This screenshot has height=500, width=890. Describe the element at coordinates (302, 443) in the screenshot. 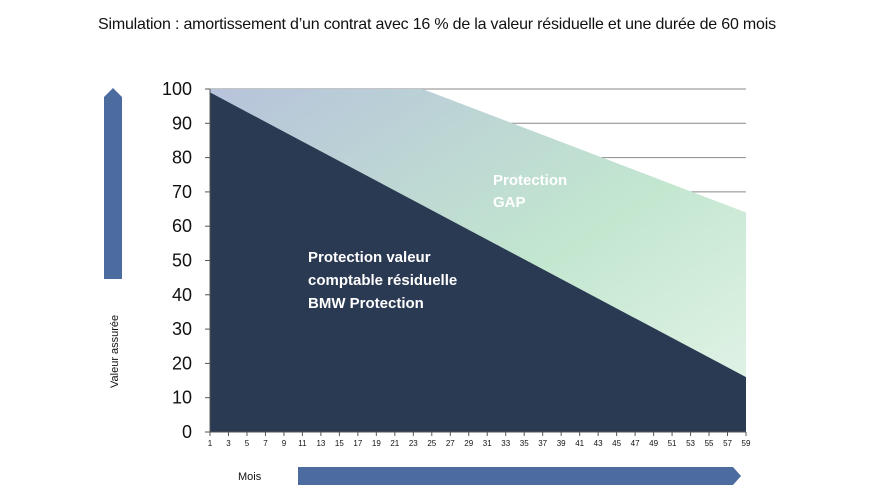

I see `x-tick-label: 11` at that location.